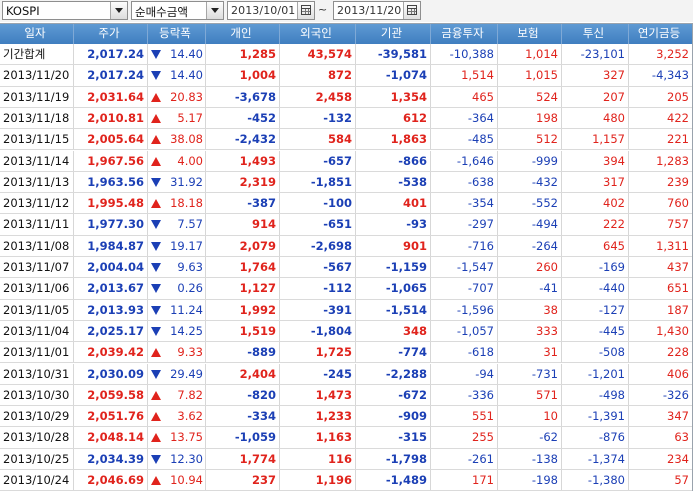 The width and height of the screenshot is (693, 491). I want to click on calendar-icon, so click(306, 10).